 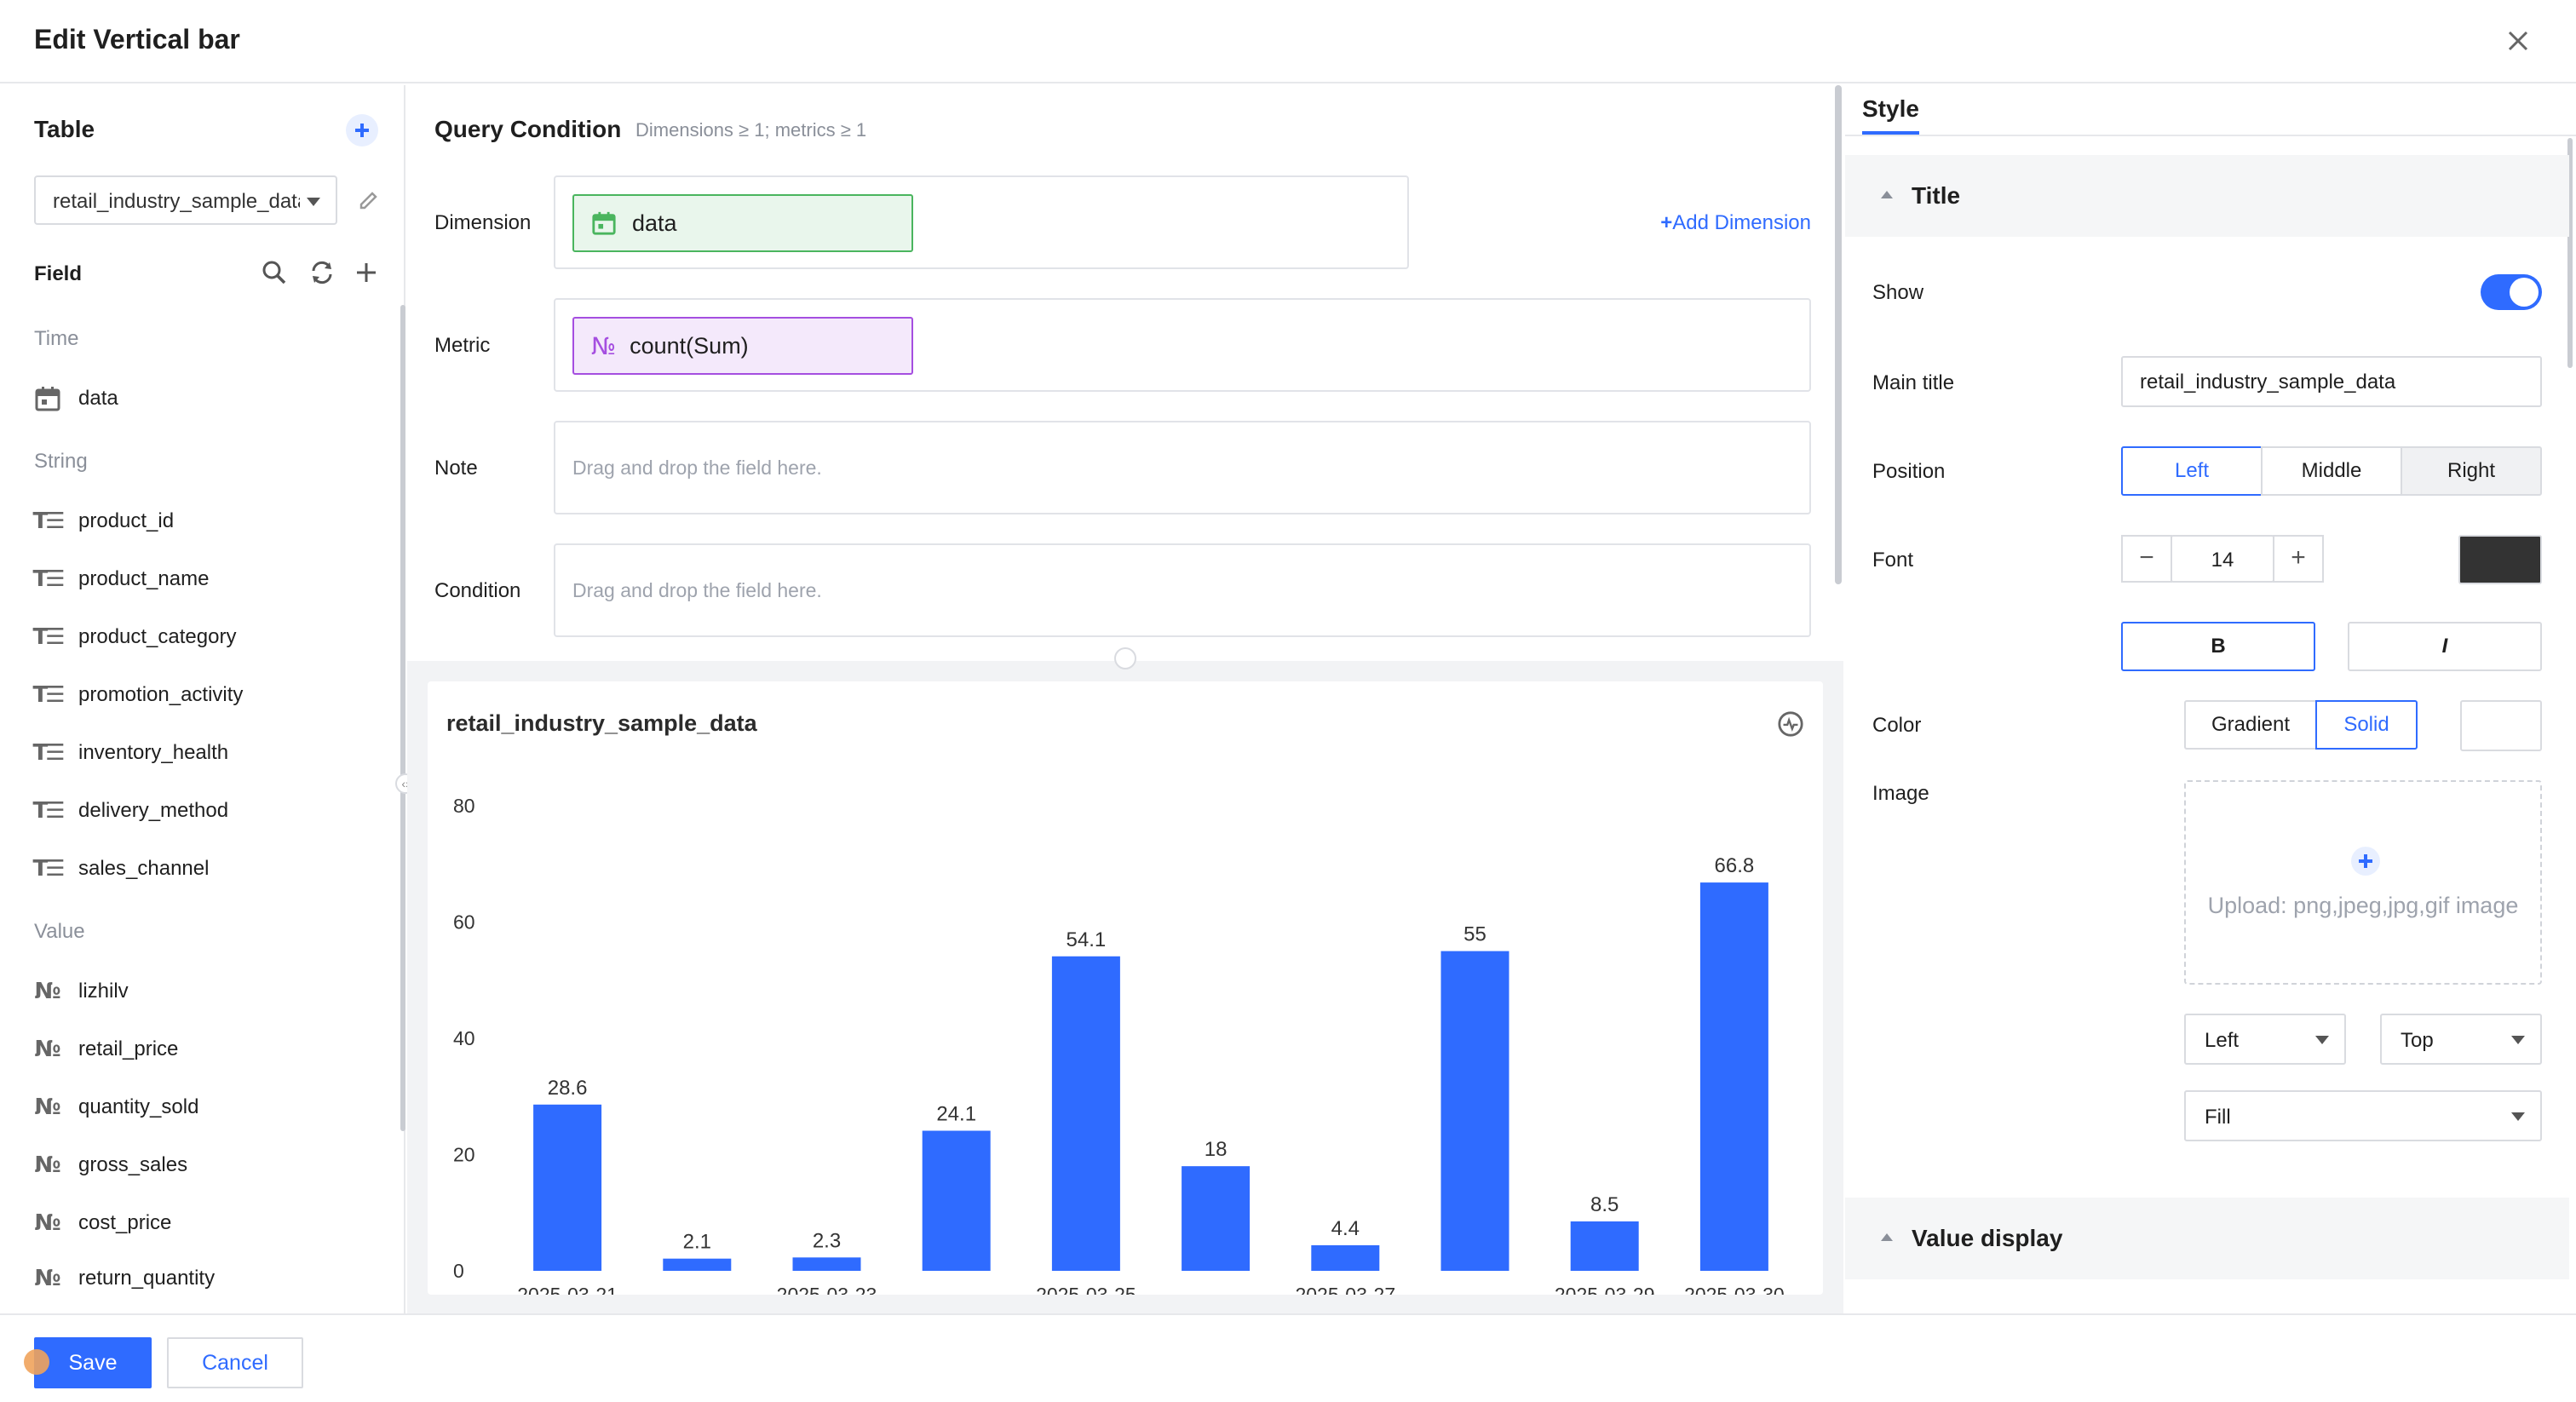 What do you see at coordinates (1791, 724) in the screenshot?
I see `chart-activity-icon` at bounding box center [1791, 724].